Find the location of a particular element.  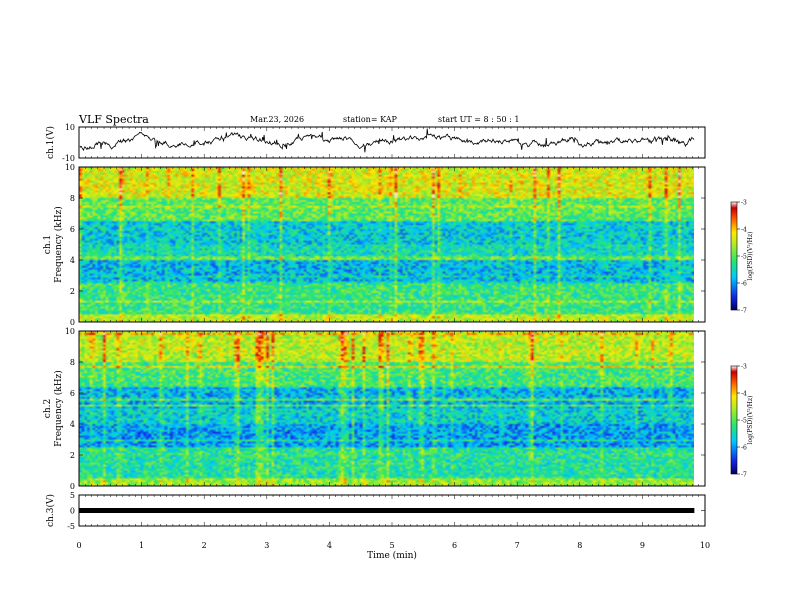

ch2-spectrogram-colorbar-tick-label: -5 is located at coordinates (744, 421).